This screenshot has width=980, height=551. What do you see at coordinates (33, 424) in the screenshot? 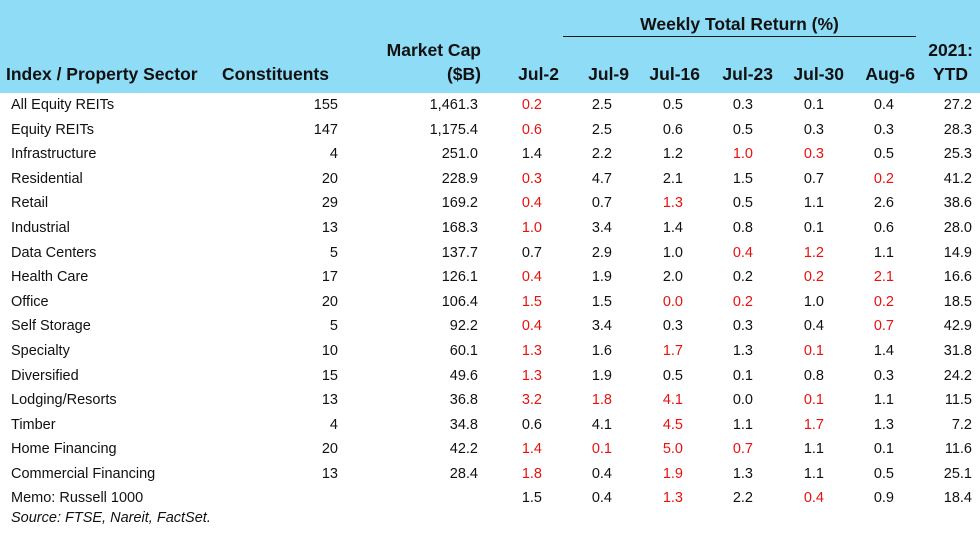
I see `sector-name: Timber` at bounding box center [33, 424].